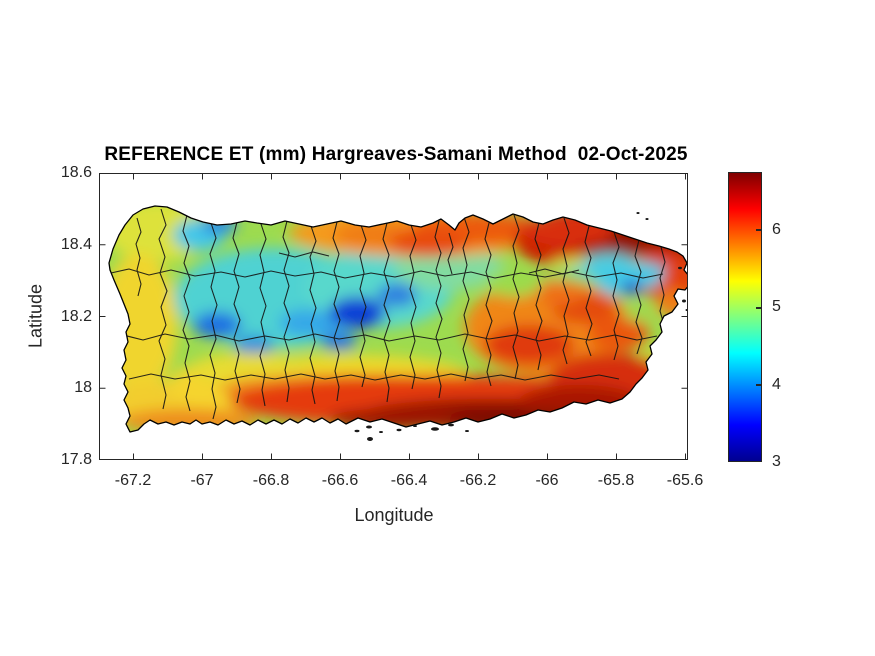  I want to click on y-axis-label: Latitude, so click(35, 316).